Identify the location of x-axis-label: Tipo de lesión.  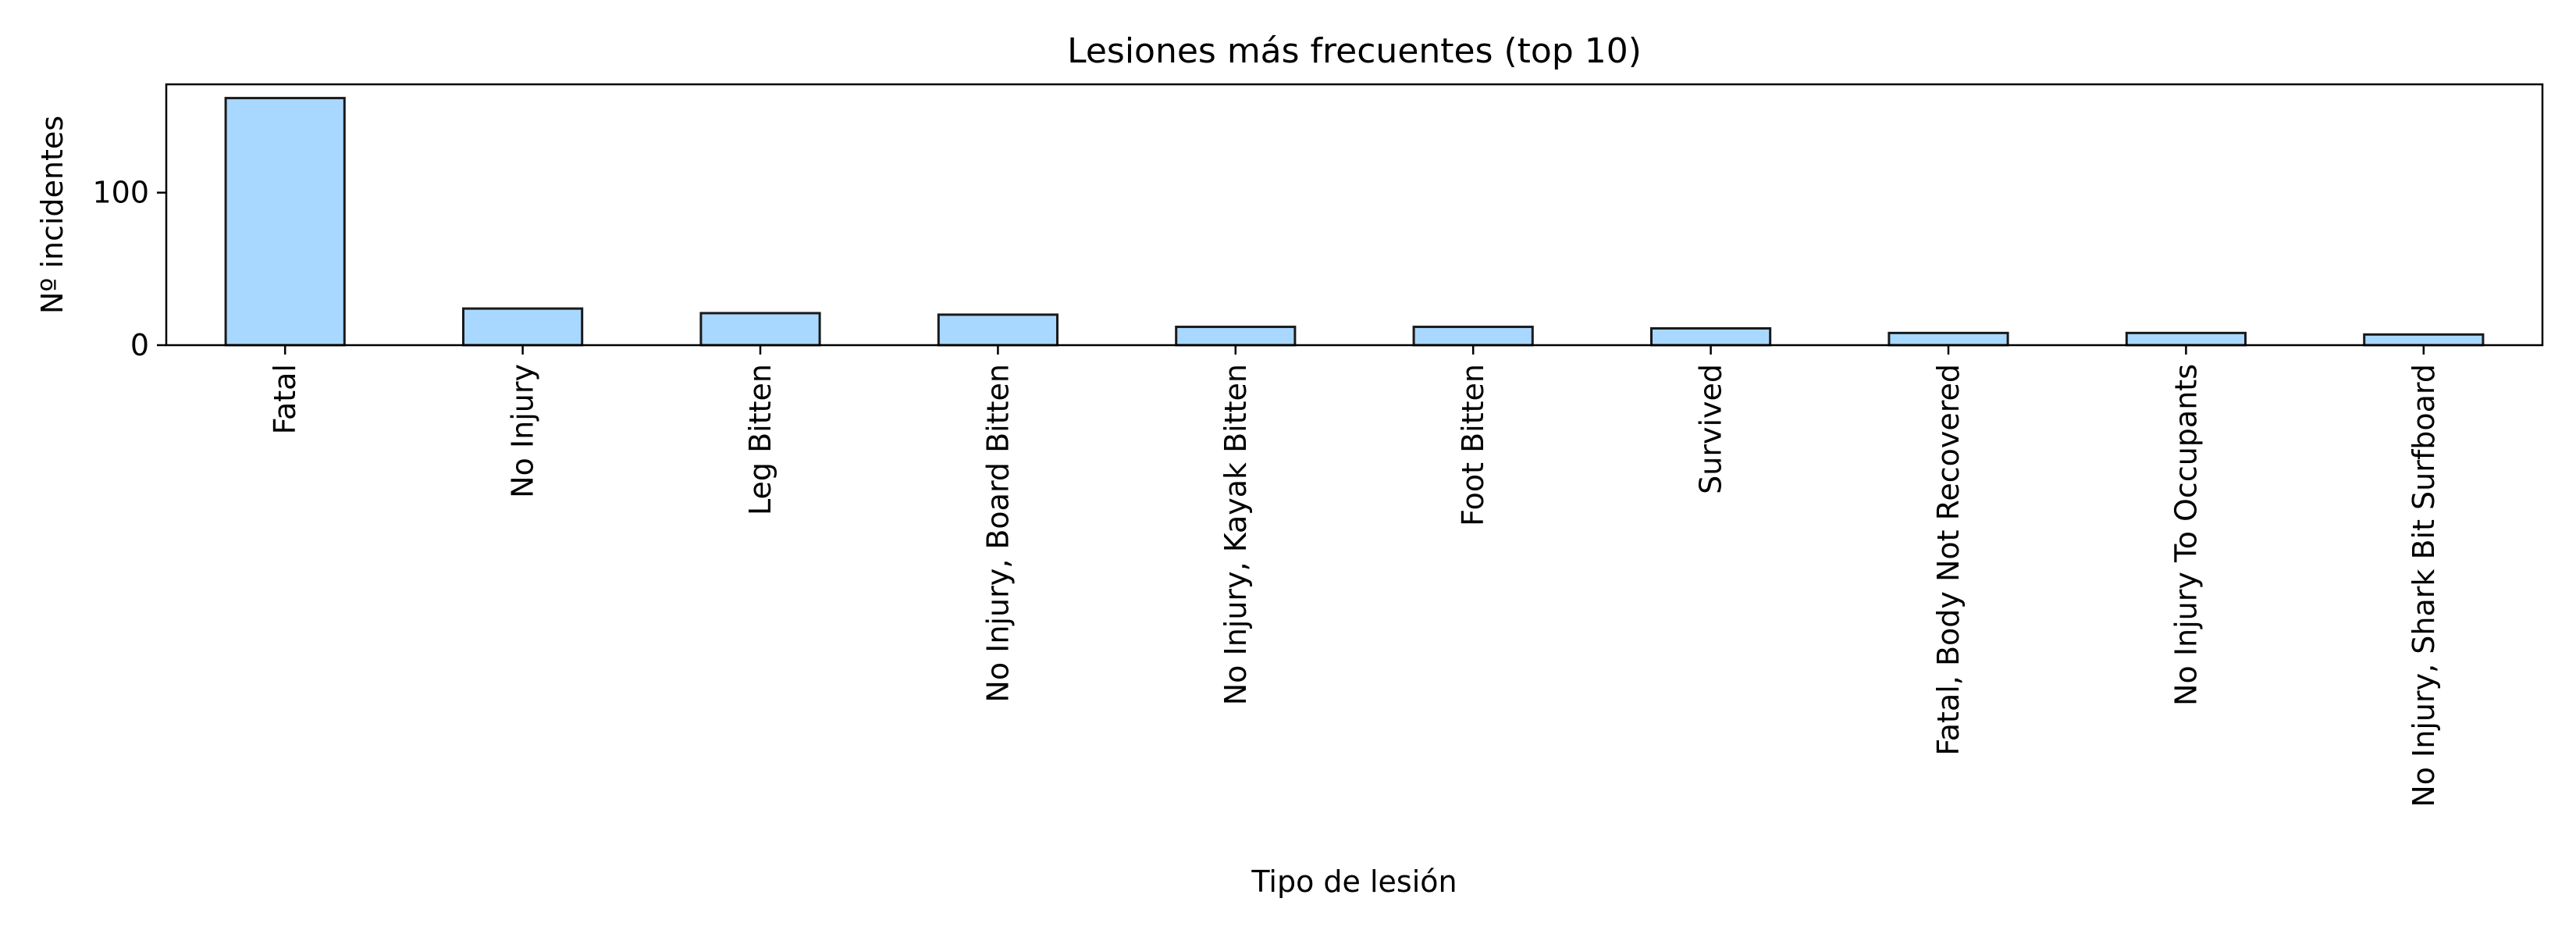
(1354, 882).